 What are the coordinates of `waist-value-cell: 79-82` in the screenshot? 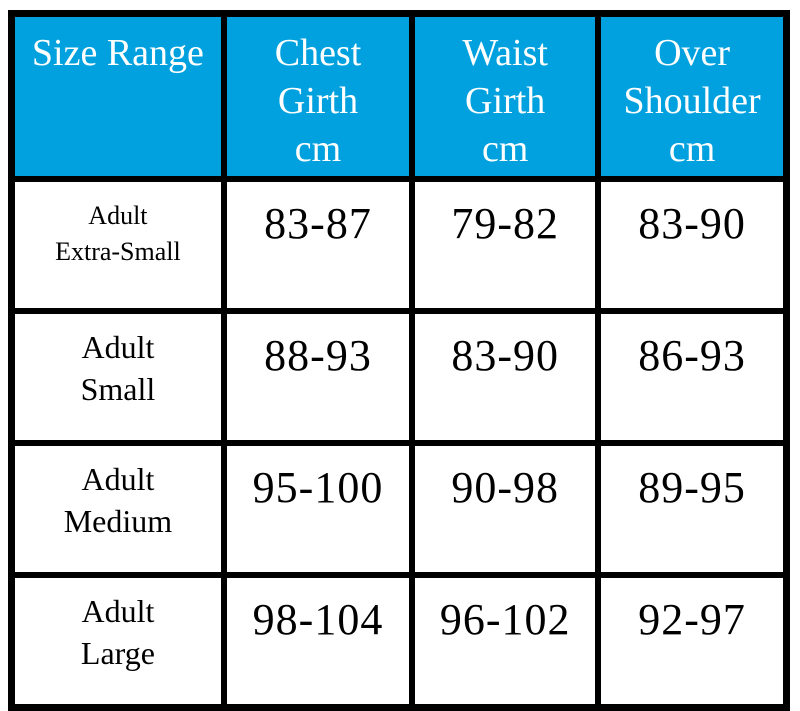 It's located at (505, 245).